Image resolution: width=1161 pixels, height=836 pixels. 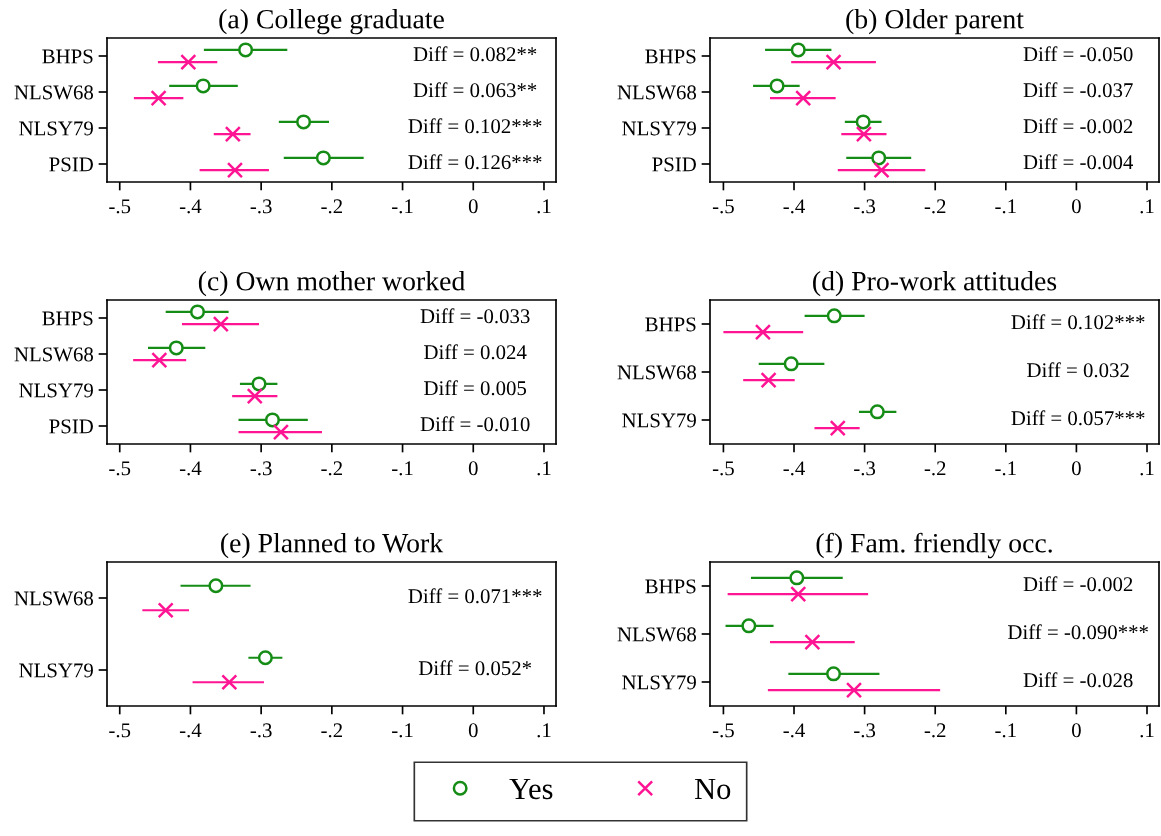 I want to click on annotation: Diff = -0.090***, so click(x=1077, y=632).